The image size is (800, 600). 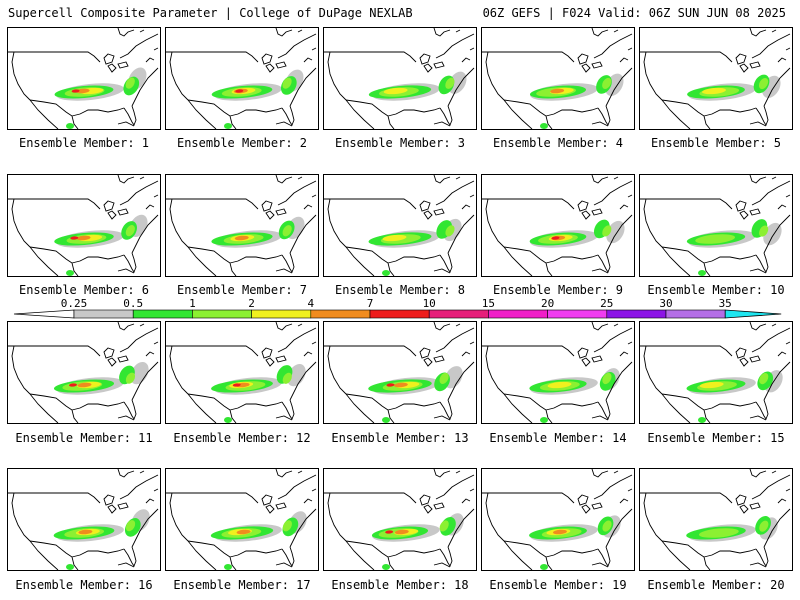 I want to click on colorbar-tick-label: 20, so click(x=547, y=303).